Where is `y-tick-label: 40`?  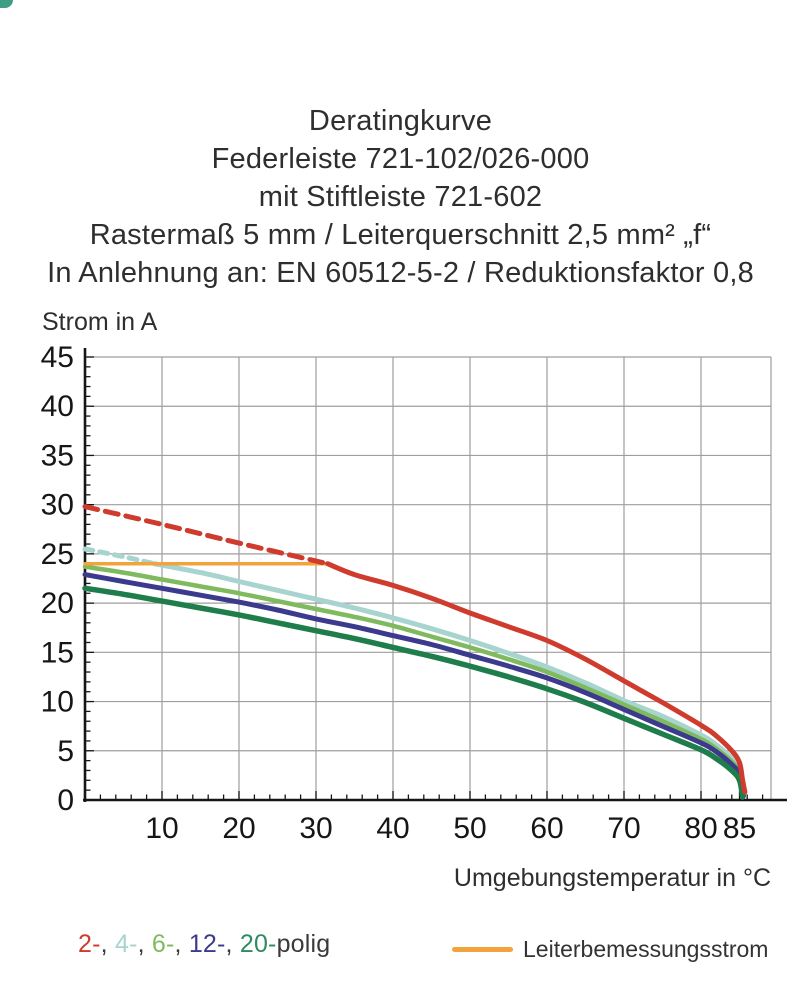 y-tick-label: 40 is located at coordinates (57, 406).